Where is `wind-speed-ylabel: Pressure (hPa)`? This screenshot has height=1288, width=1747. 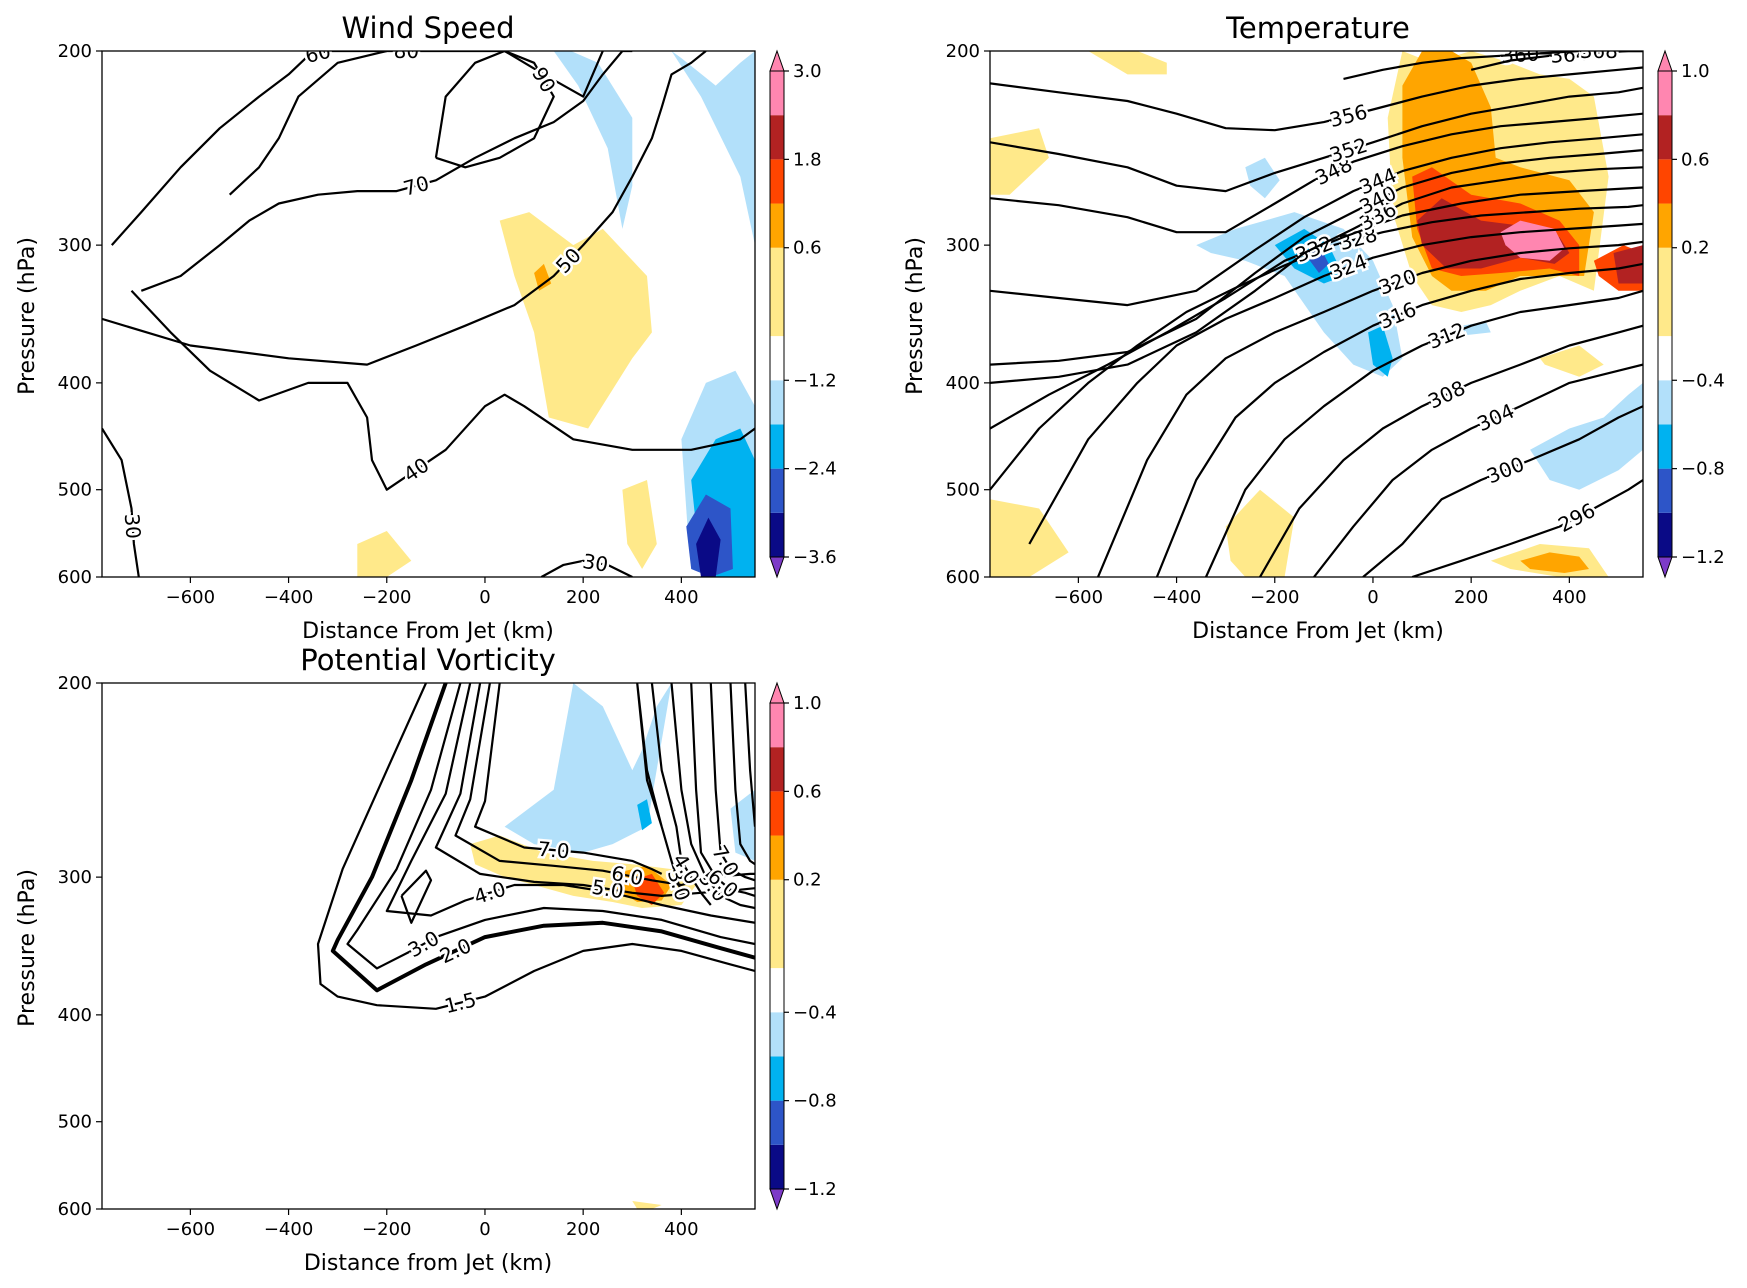
wind-speed-ylabel: Pressure (hPa) is located at coordinates (27, 316).